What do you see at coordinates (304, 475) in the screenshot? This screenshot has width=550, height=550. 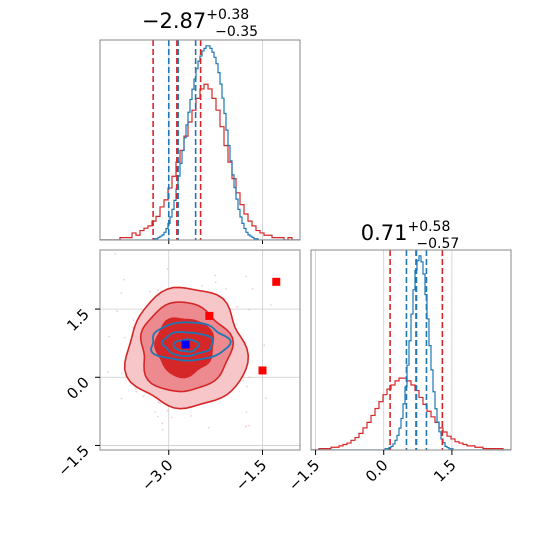 I see `hist2-xtick-label-0: −1.5` at bounding box center [304, 475].